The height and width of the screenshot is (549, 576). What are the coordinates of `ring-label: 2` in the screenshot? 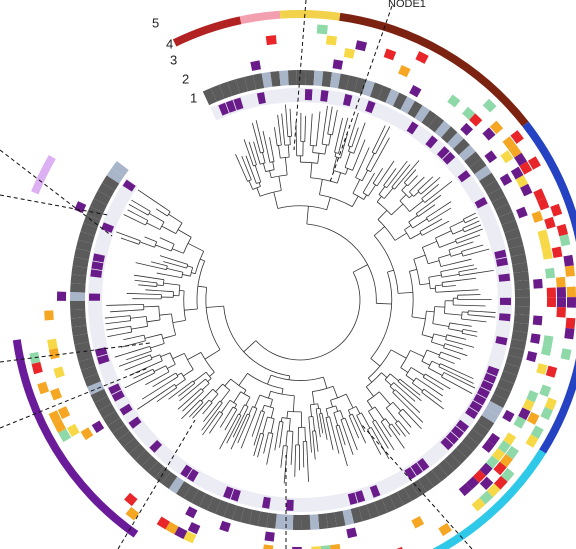 It's located at (185, 78).